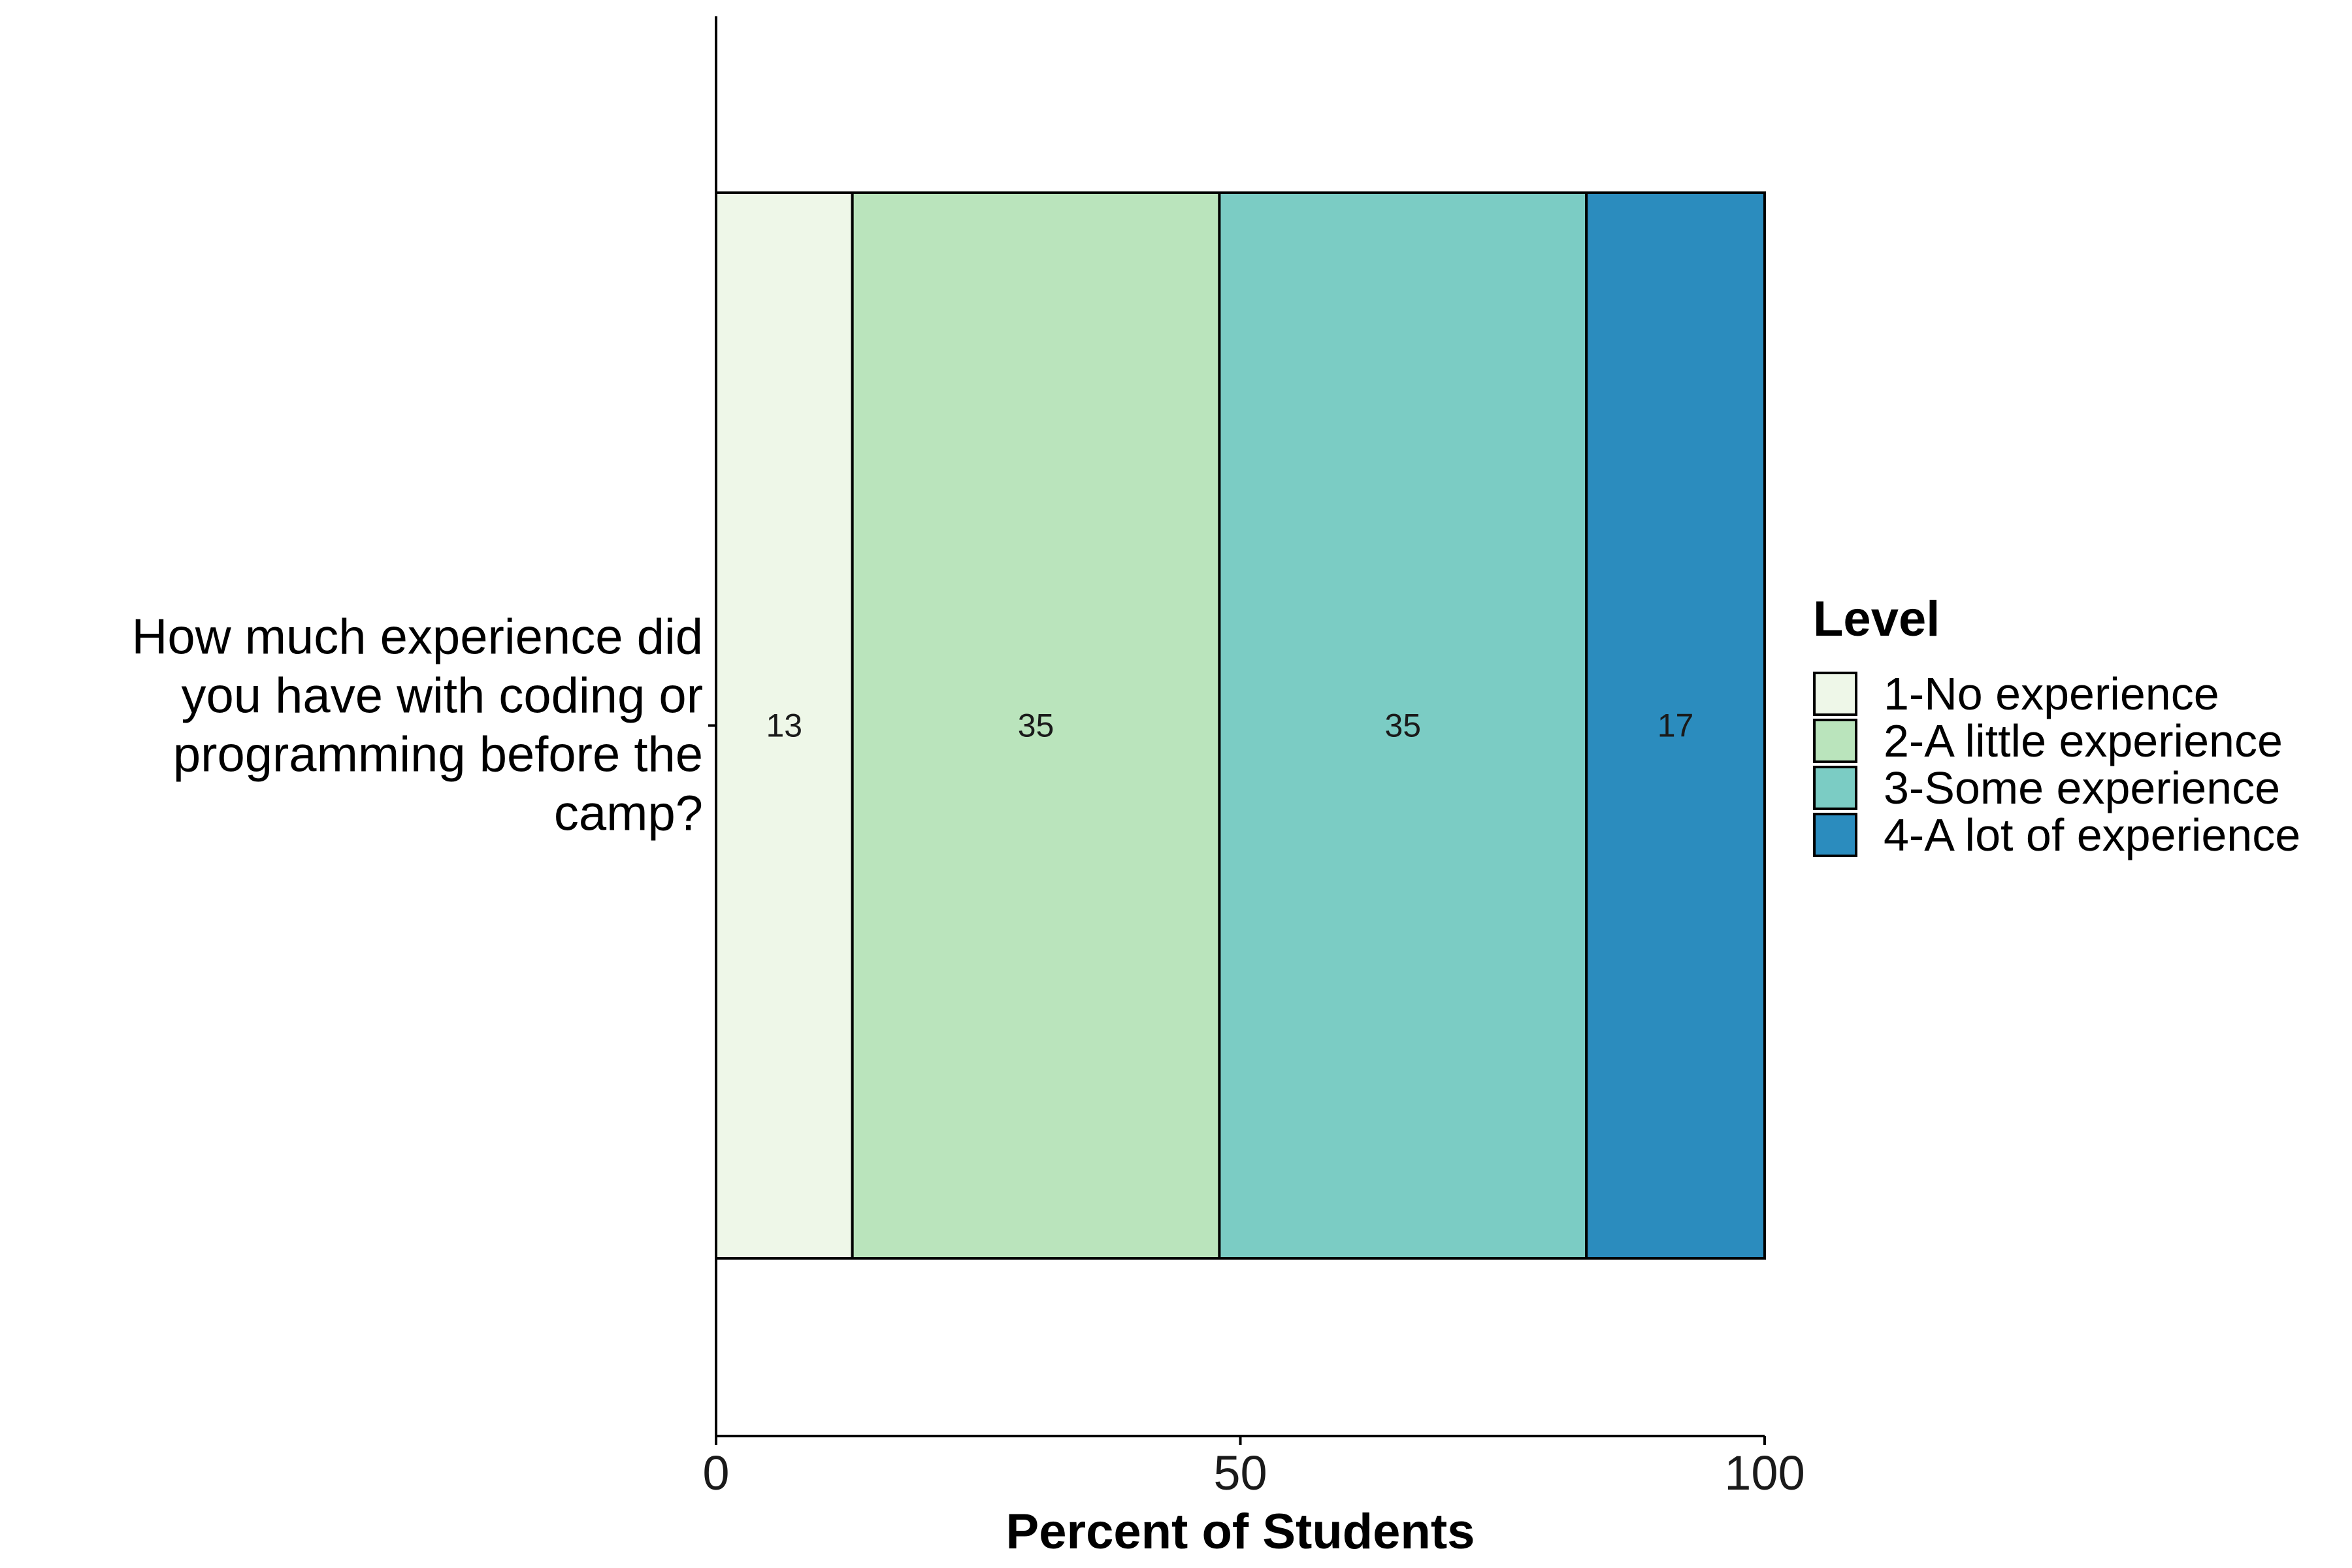  What do you see at coordinates (442, 696) in the screenshot?
I see `category-label-line: you have with coding or` at bounding box center [442, 696].